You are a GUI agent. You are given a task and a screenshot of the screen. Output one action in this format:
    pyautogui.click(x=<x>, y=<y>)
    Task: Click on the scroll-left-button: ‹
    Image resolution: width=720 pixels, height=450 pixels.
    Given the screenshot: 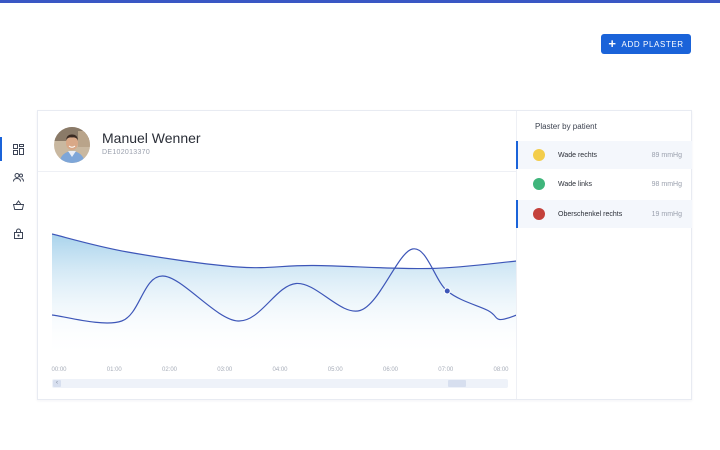 What is the action you would take?
    pyautogui.click(x=57, y=383)
    